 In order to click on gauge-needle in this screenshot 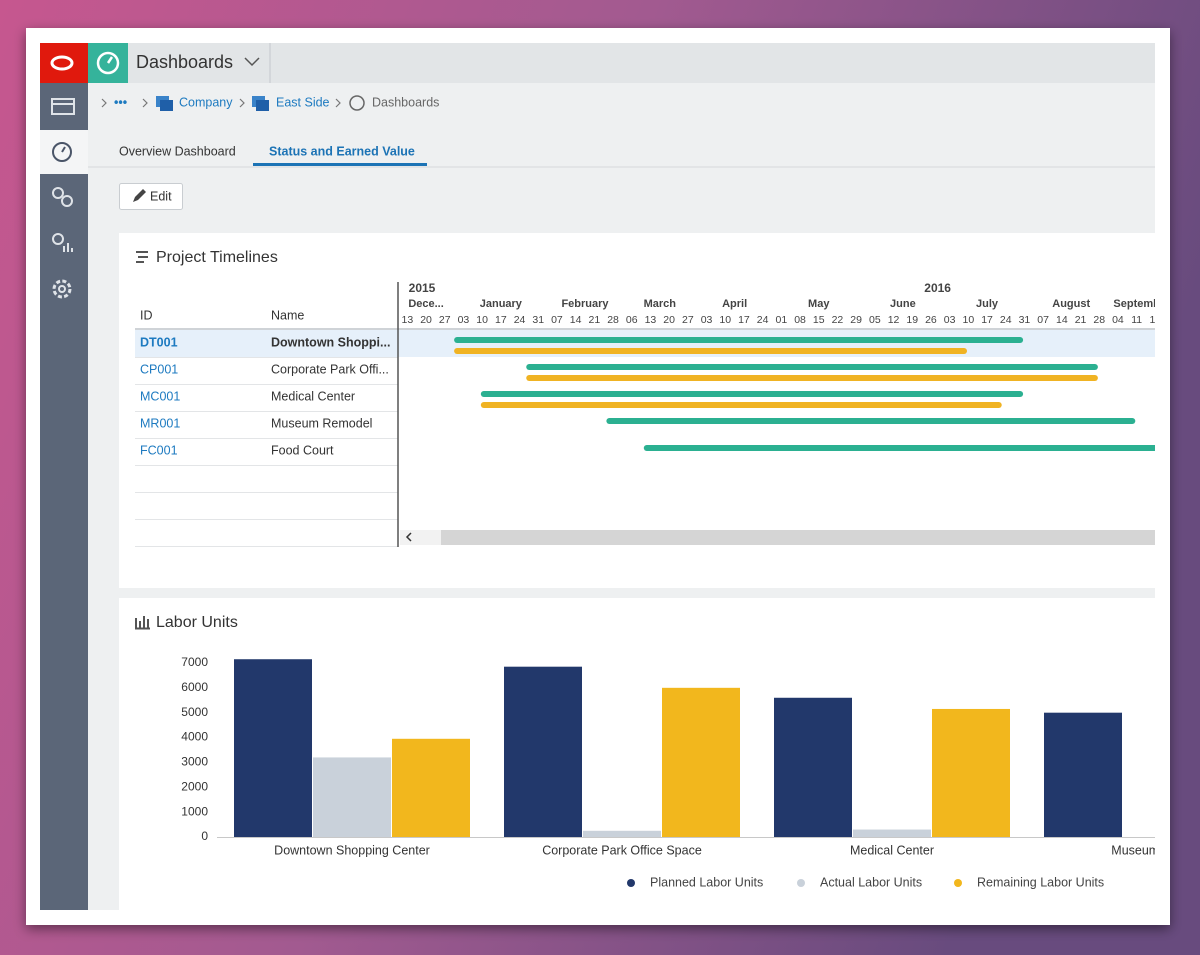, I will do `click(110, 60)`.